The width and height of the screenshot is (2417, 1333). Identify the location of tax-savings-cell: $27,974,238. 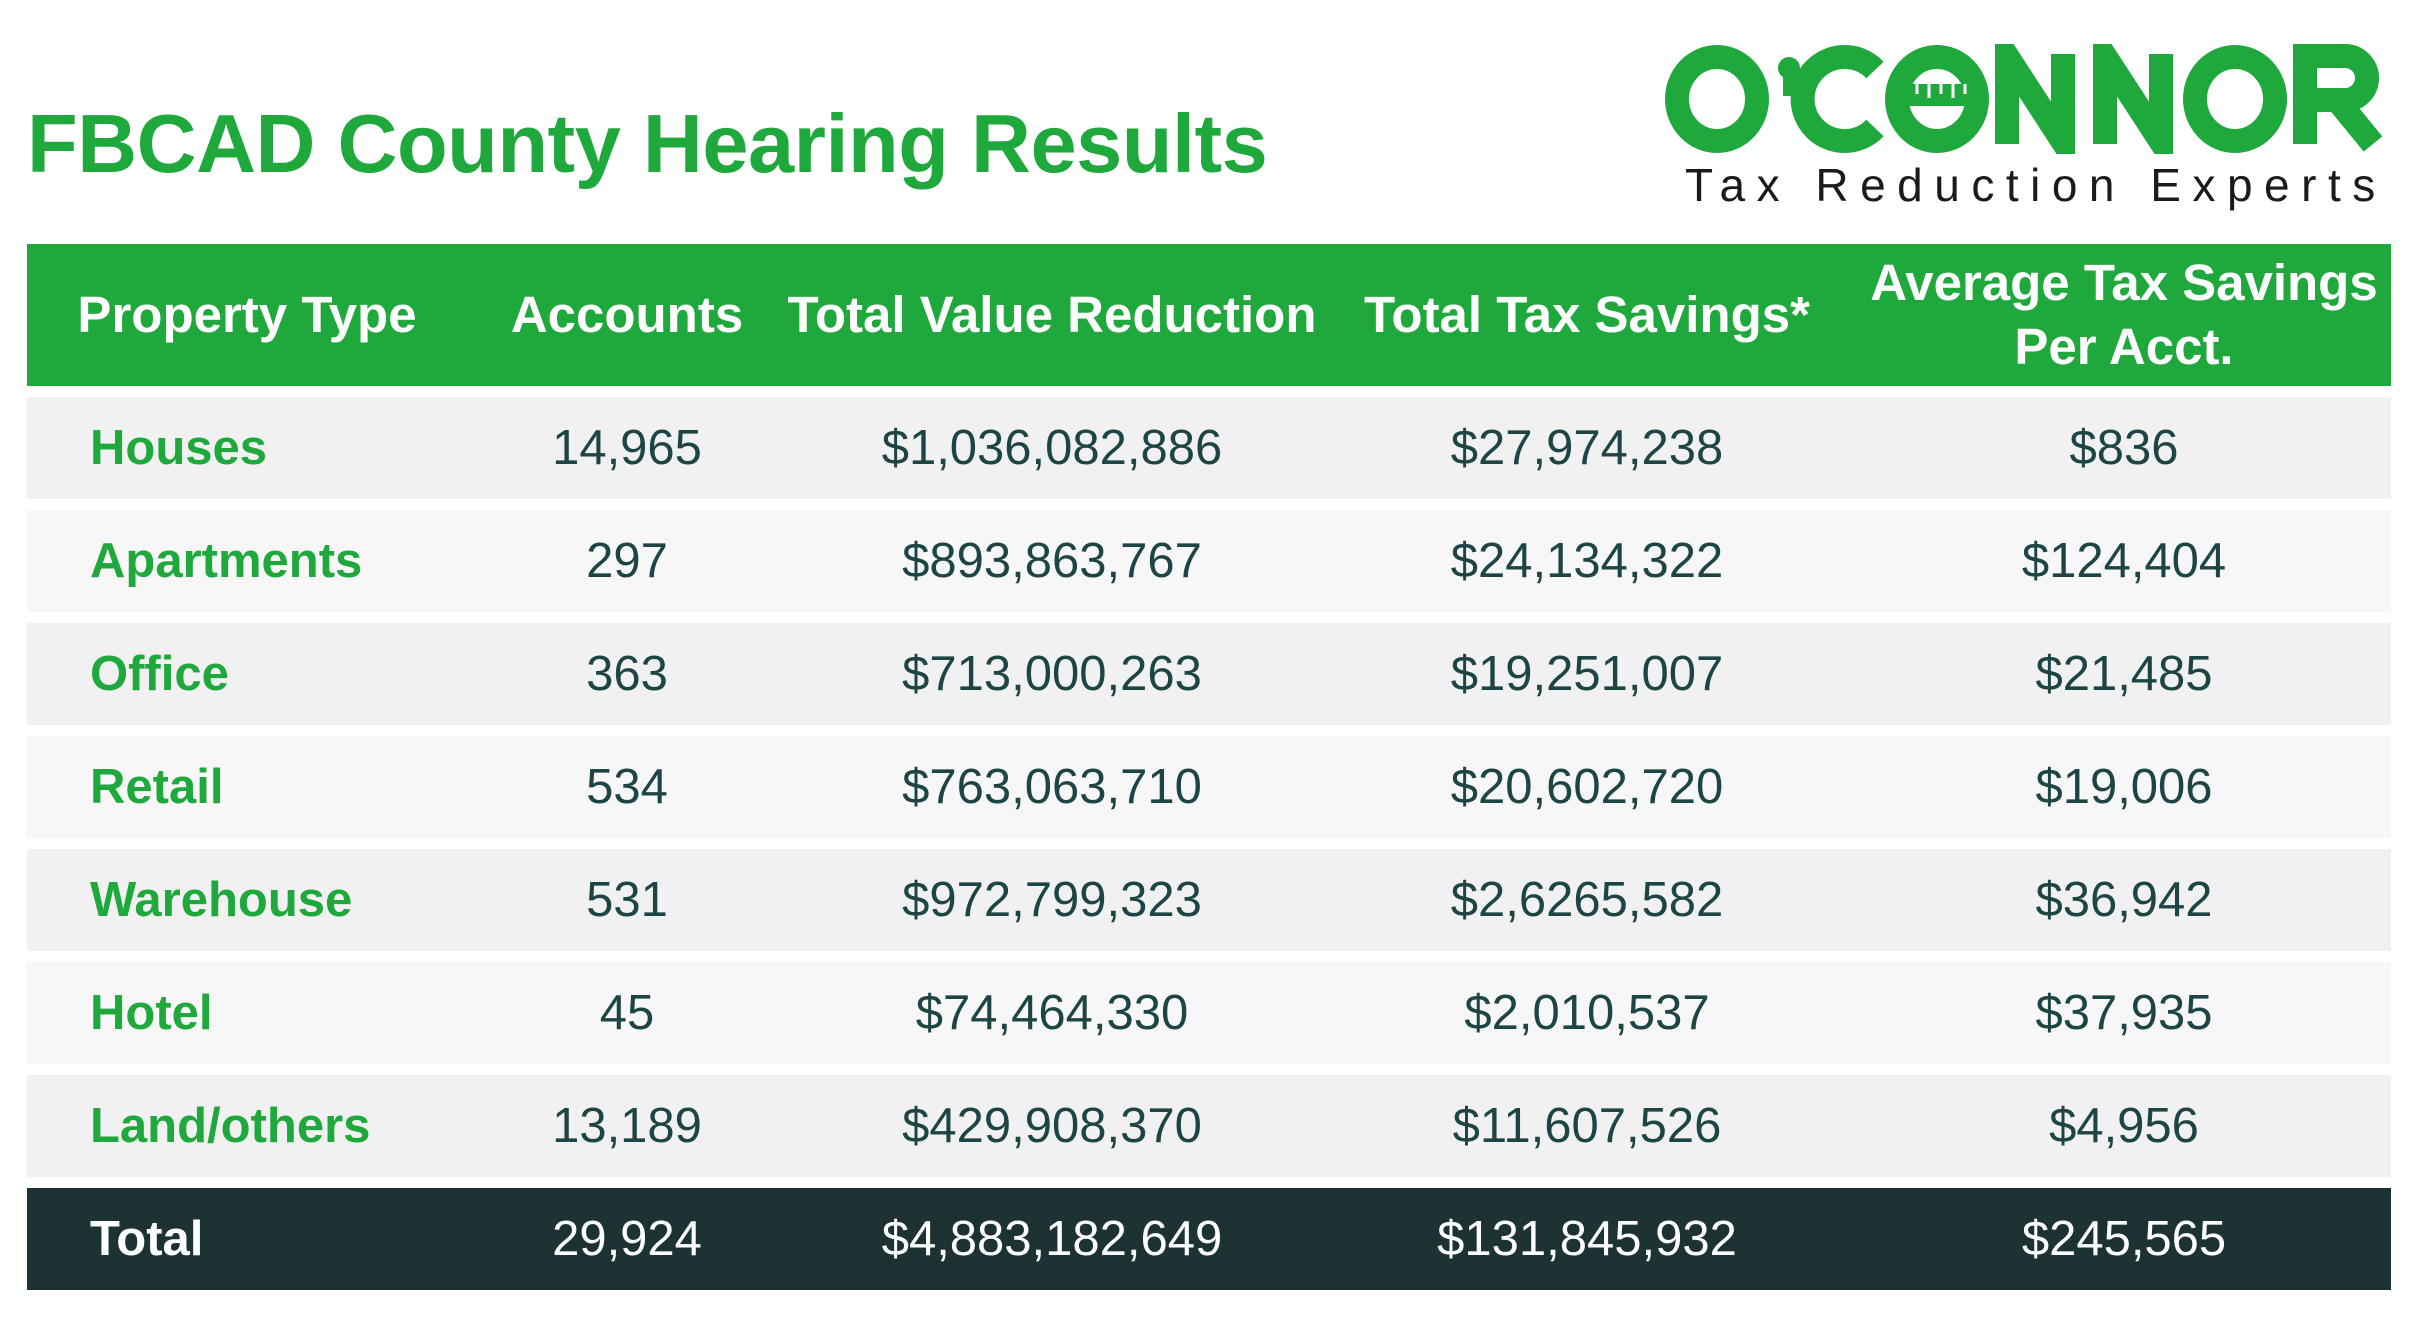
(1587, 448).